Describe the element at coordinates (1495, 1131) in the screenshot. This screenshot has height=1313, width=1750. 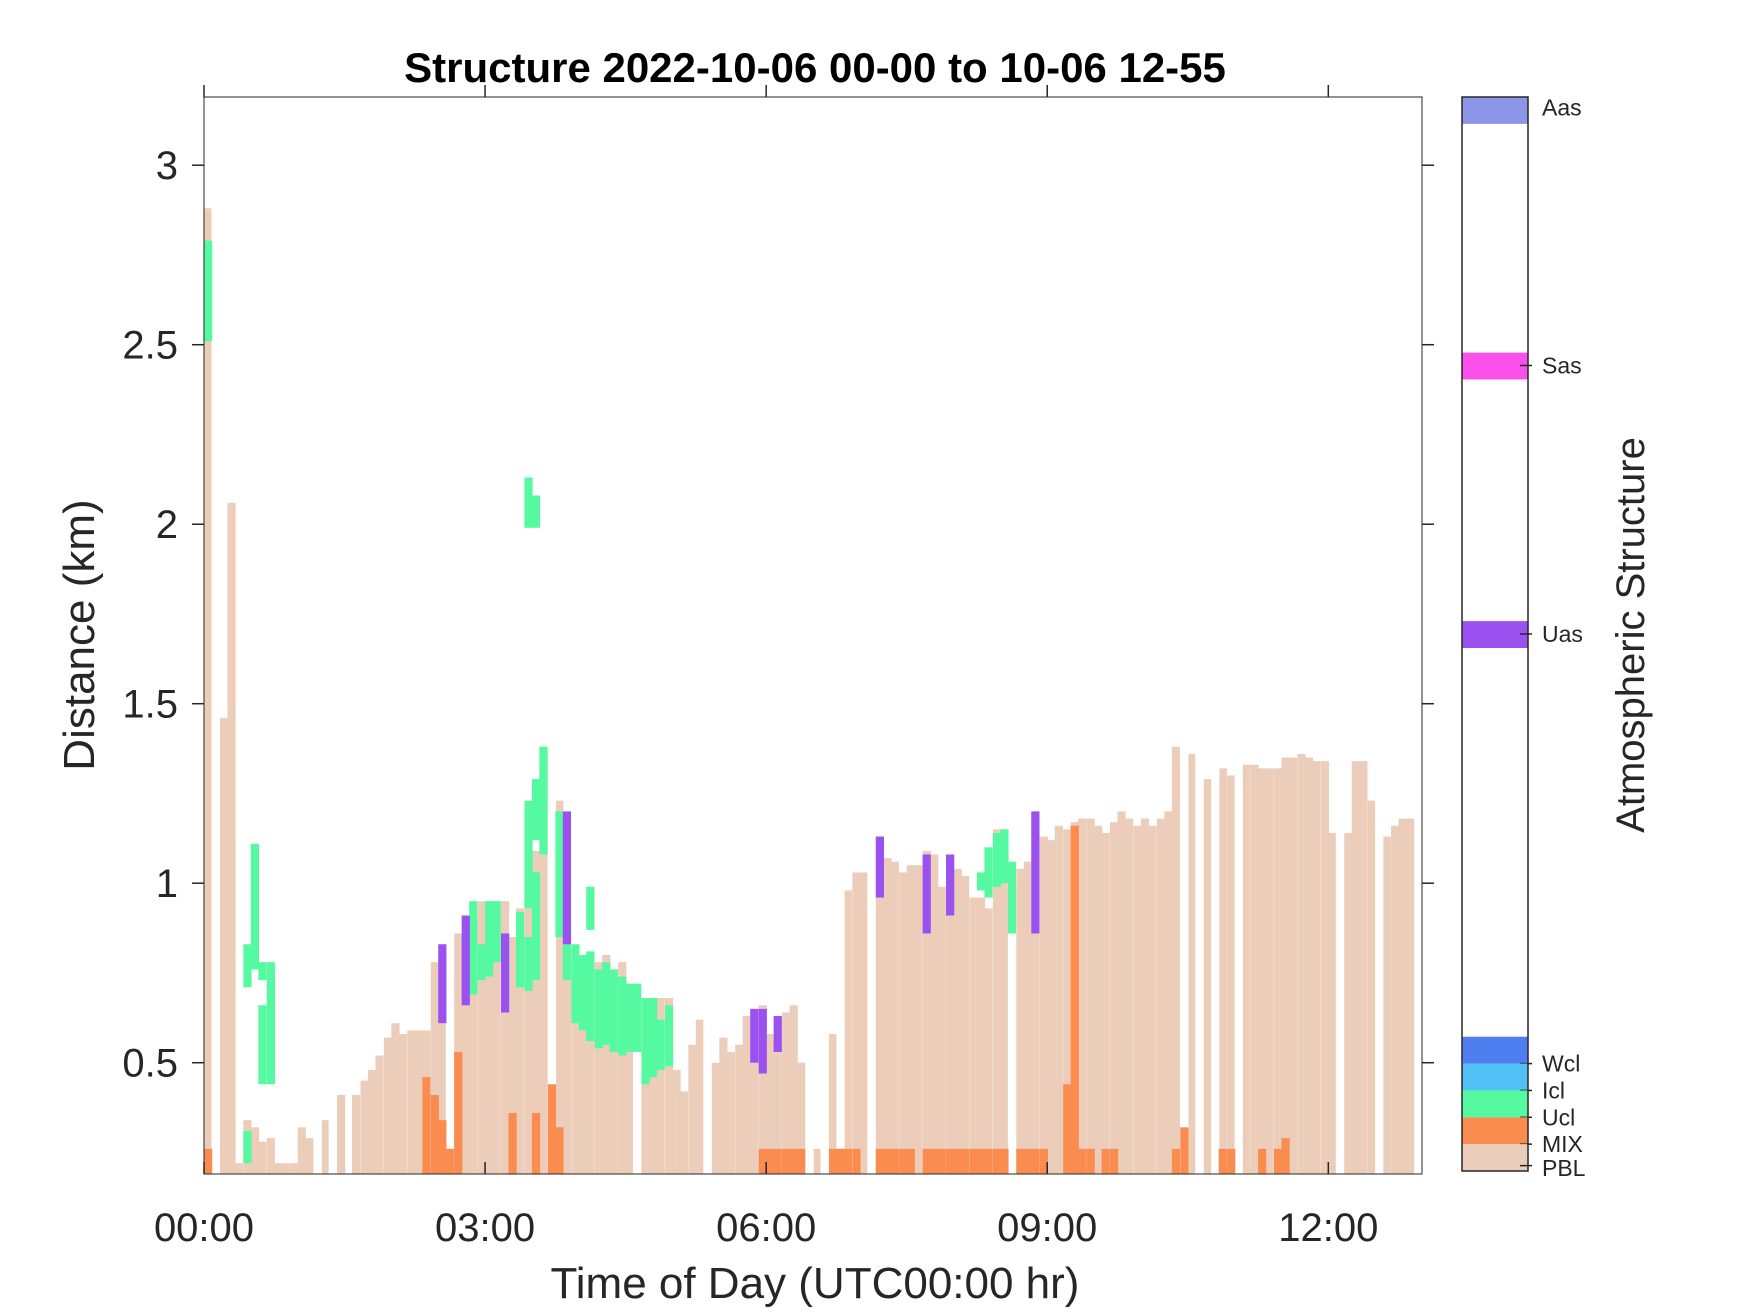
I see `colorbar-swatch-mix` at that location.